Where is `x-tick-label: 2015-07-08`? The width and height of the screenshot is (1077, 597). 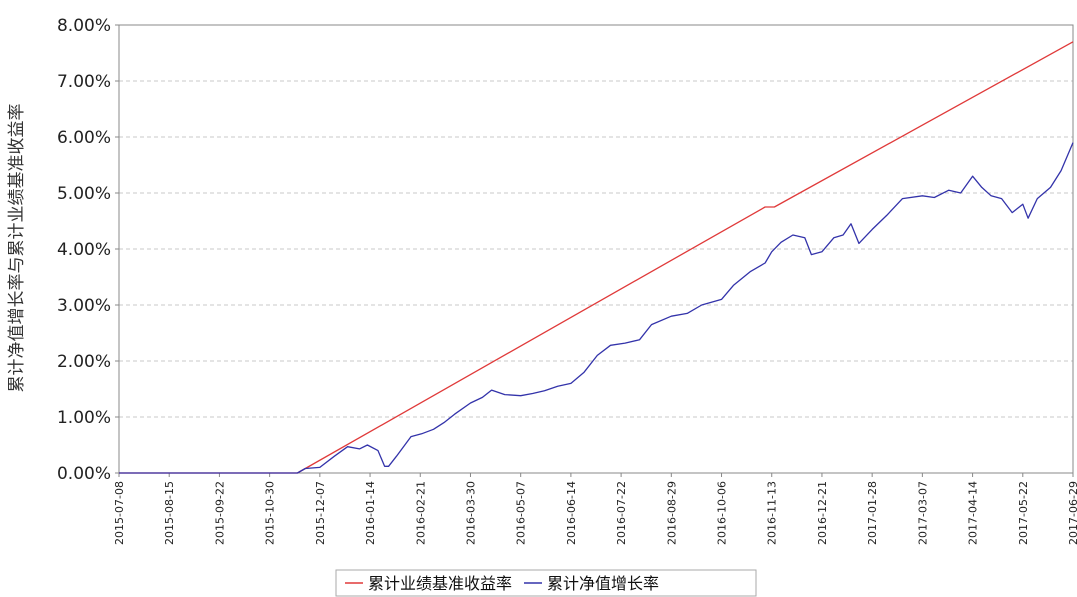 x-tick-label: 2015-07-08 is located at coordinates (119, 513).